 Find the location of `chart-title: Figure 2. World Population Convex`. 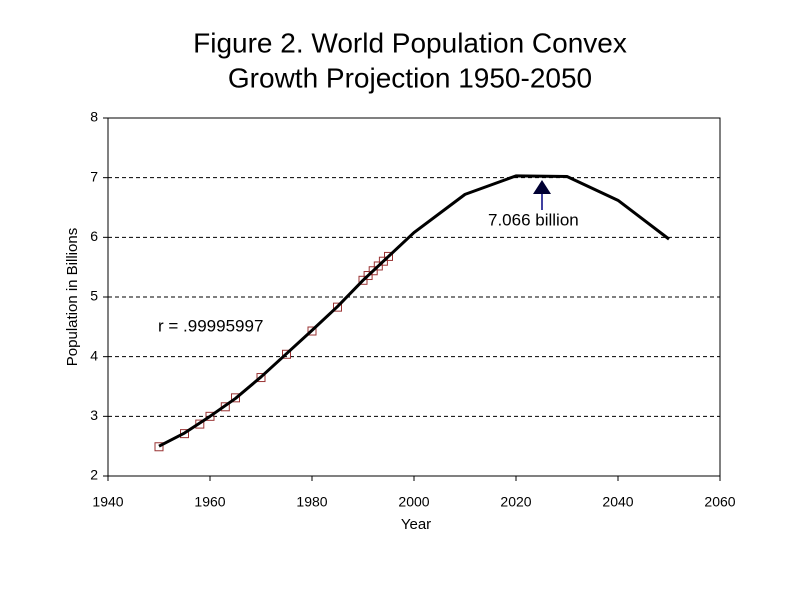

chart-title: Figure 2. World Population Convex is located at coordinates (410, 42).